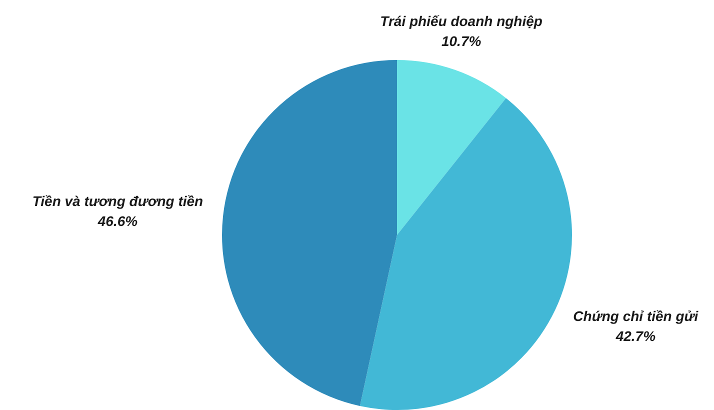 This screenshot has height=410, width=714. What do you see at coordinates (461, 40) in the screenshot?
I see `data-label: 10.7%` at bounding box center [461, 40].